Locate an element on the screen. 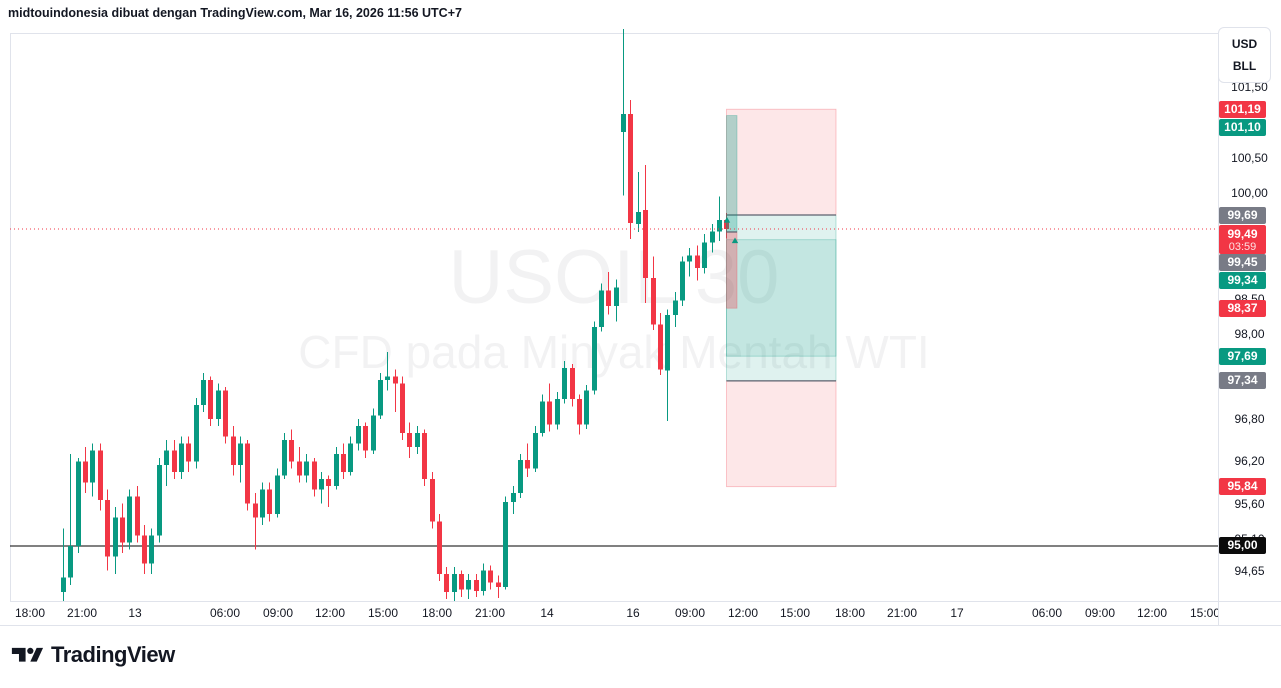  price-tick: 100,50 is located at coordinates (1249, 157).